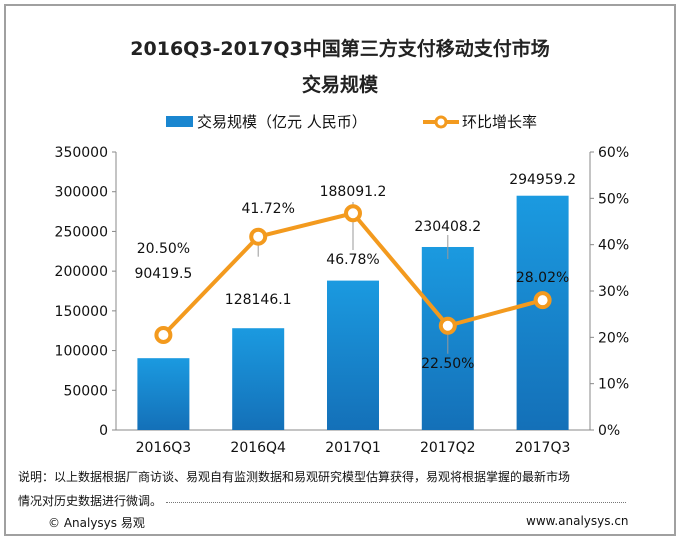  I want to click on legend-bar-label: 交易规模（亿元 人民币）, so click(282, 122).